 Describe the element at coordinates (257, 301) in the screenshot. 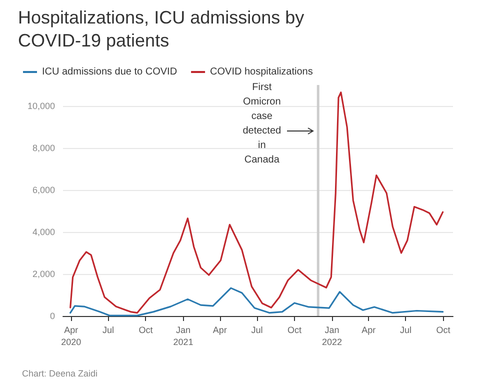

I see `line-series` at that location.